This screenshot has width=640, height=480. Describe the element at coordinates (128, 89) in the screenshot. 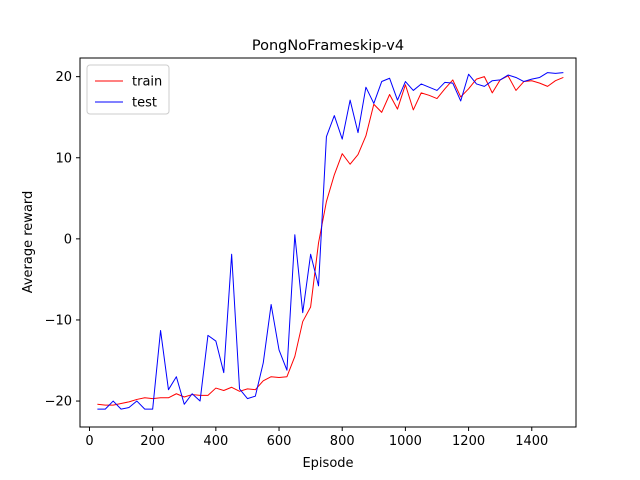

I see `legend: train test` at that location.